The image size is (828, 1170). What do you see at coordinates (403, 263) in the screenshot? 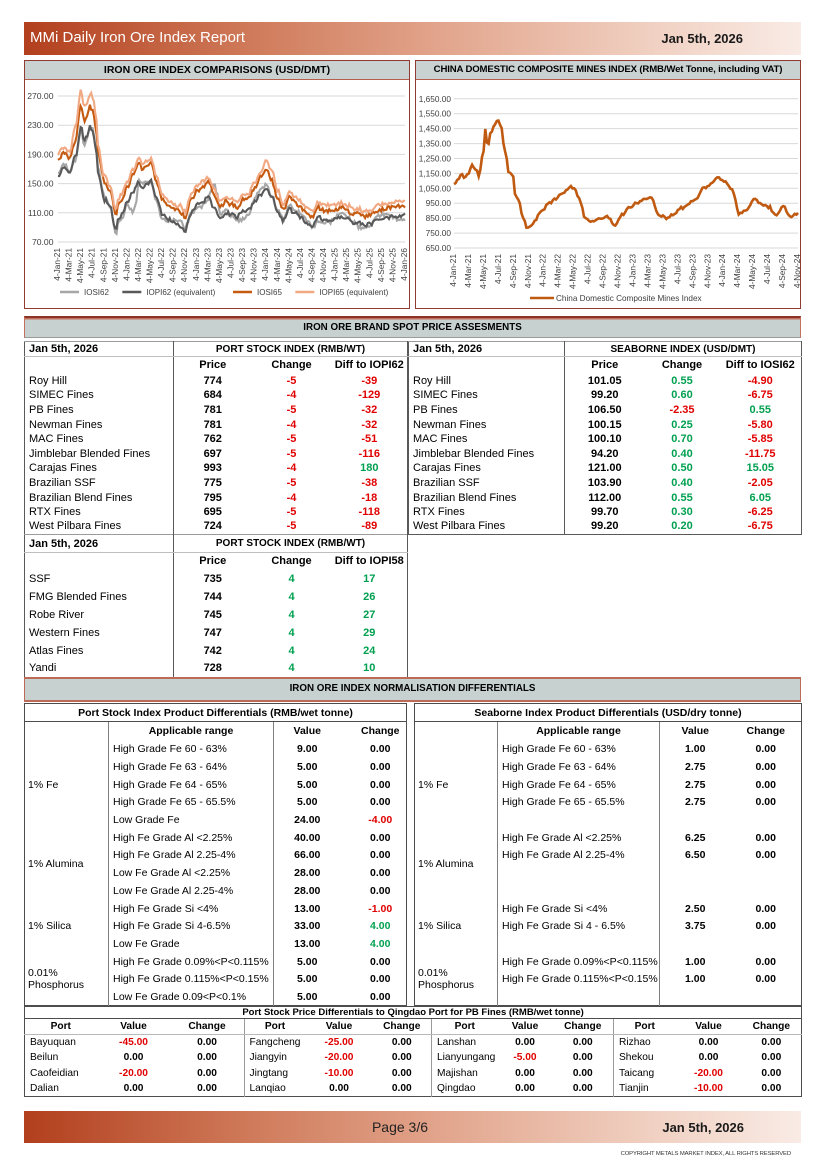
I see `svg-text: 4-Jan-26` at bounding box center [403, 263].